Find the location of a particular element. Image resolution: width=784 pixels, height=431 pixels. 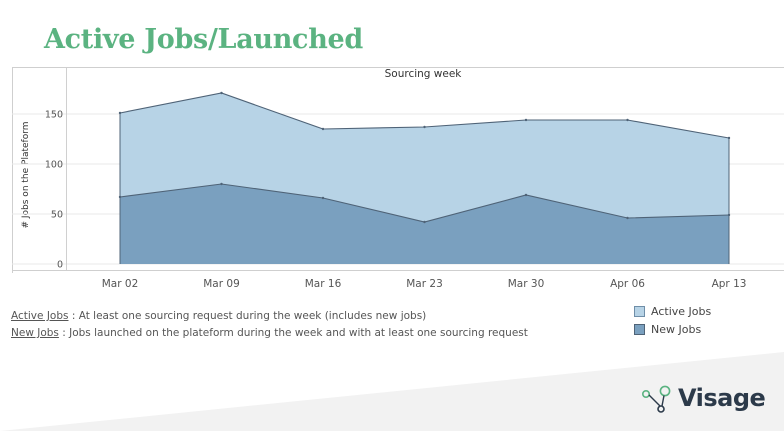

area-new-jobs is located at coordinates (424, 224).